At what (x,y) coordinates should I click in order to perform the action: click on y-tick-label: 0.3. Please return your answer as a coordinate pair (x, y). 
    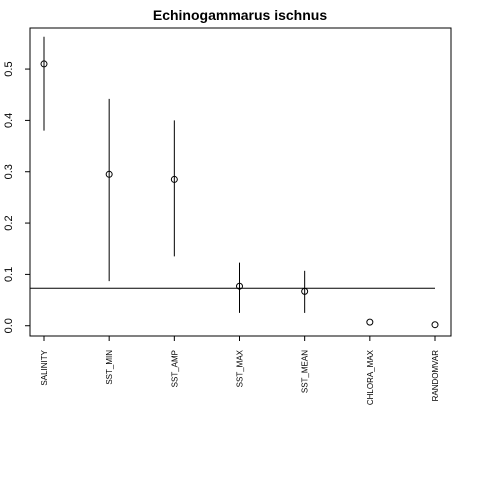
    Looking at the image, I should click on (9, 171).